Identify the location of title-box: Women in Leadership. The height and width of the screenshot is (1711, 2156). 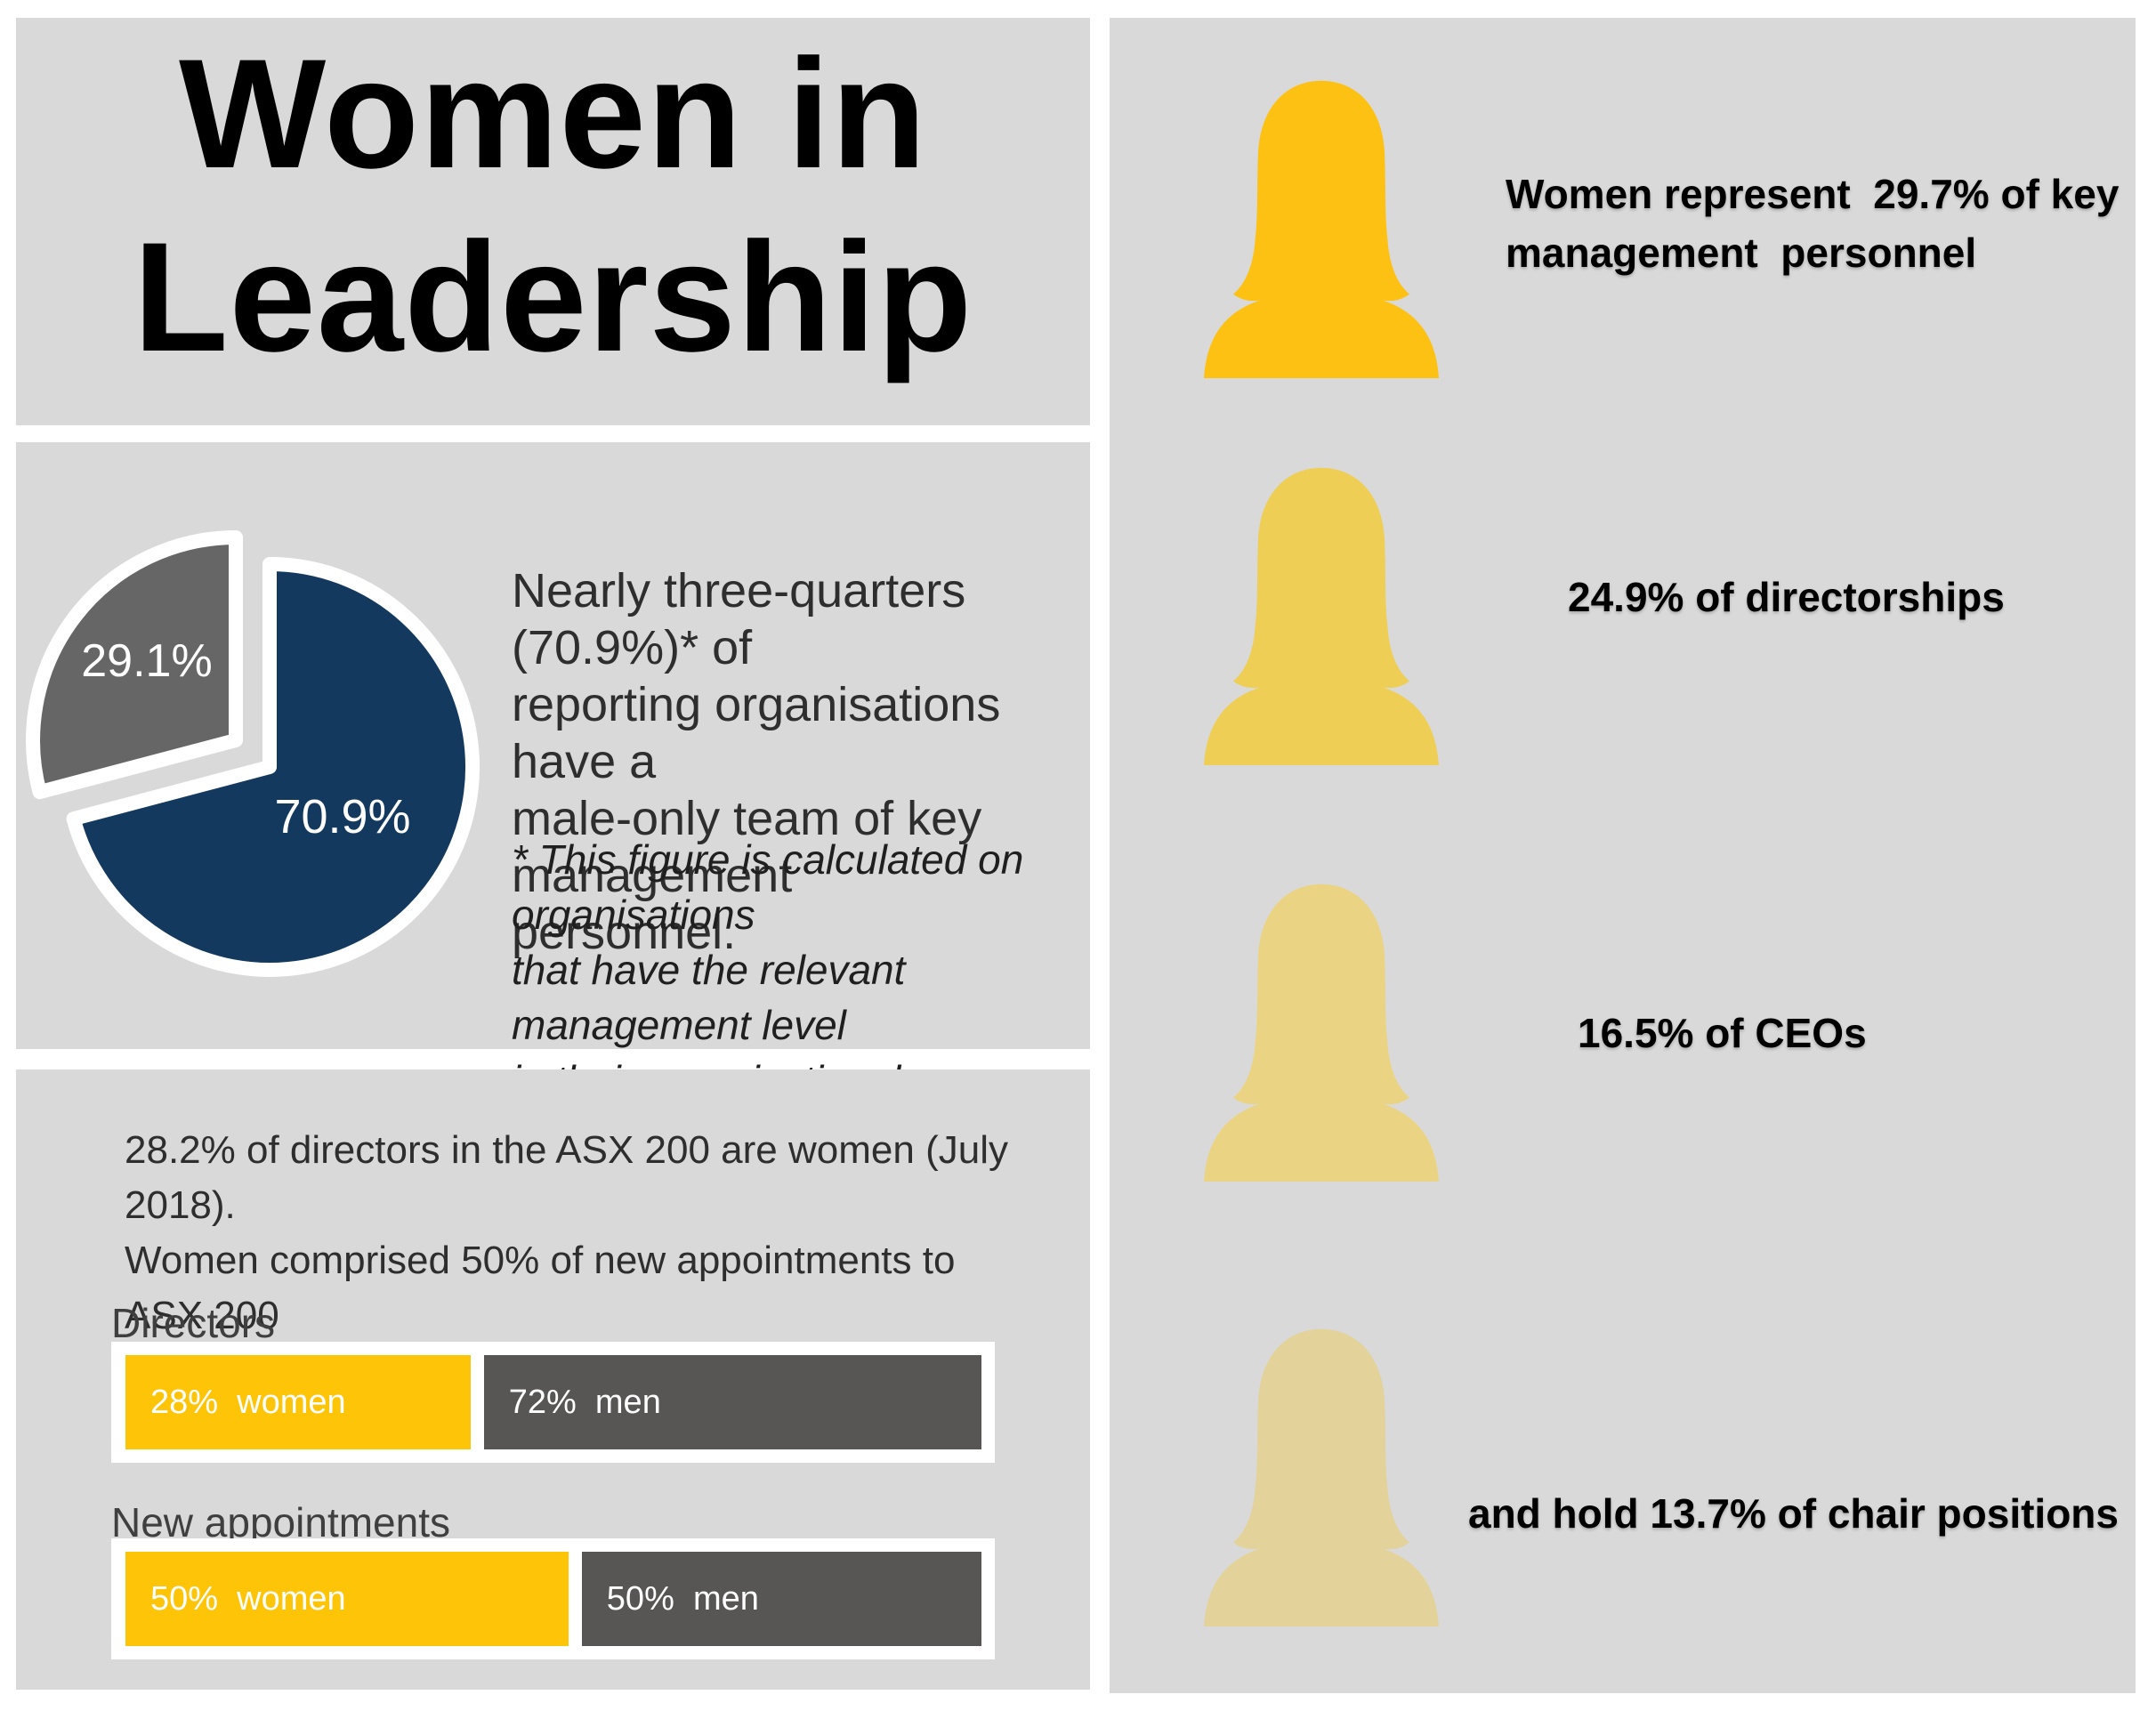
(553, 221).